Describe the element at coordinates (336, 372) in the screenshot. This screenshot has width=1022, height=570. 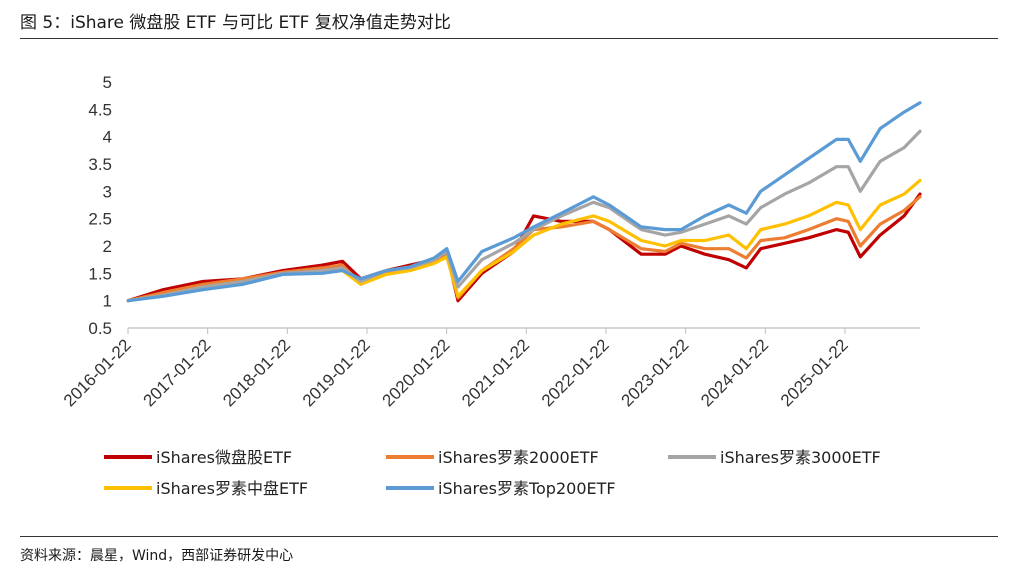
I see `x-tick-label: 2019-01-22` at that location.